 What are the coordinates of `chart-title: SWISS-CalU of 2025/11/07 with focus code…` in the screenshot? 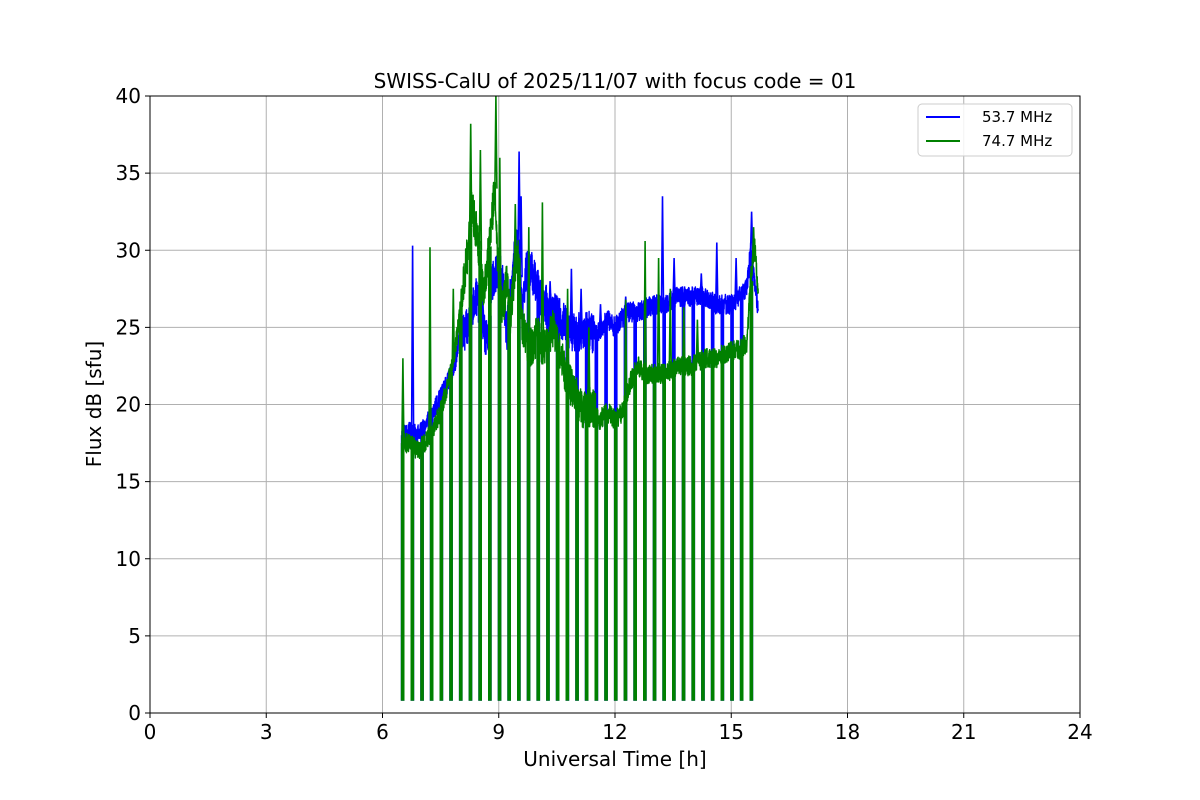 It's located at (615, 81).